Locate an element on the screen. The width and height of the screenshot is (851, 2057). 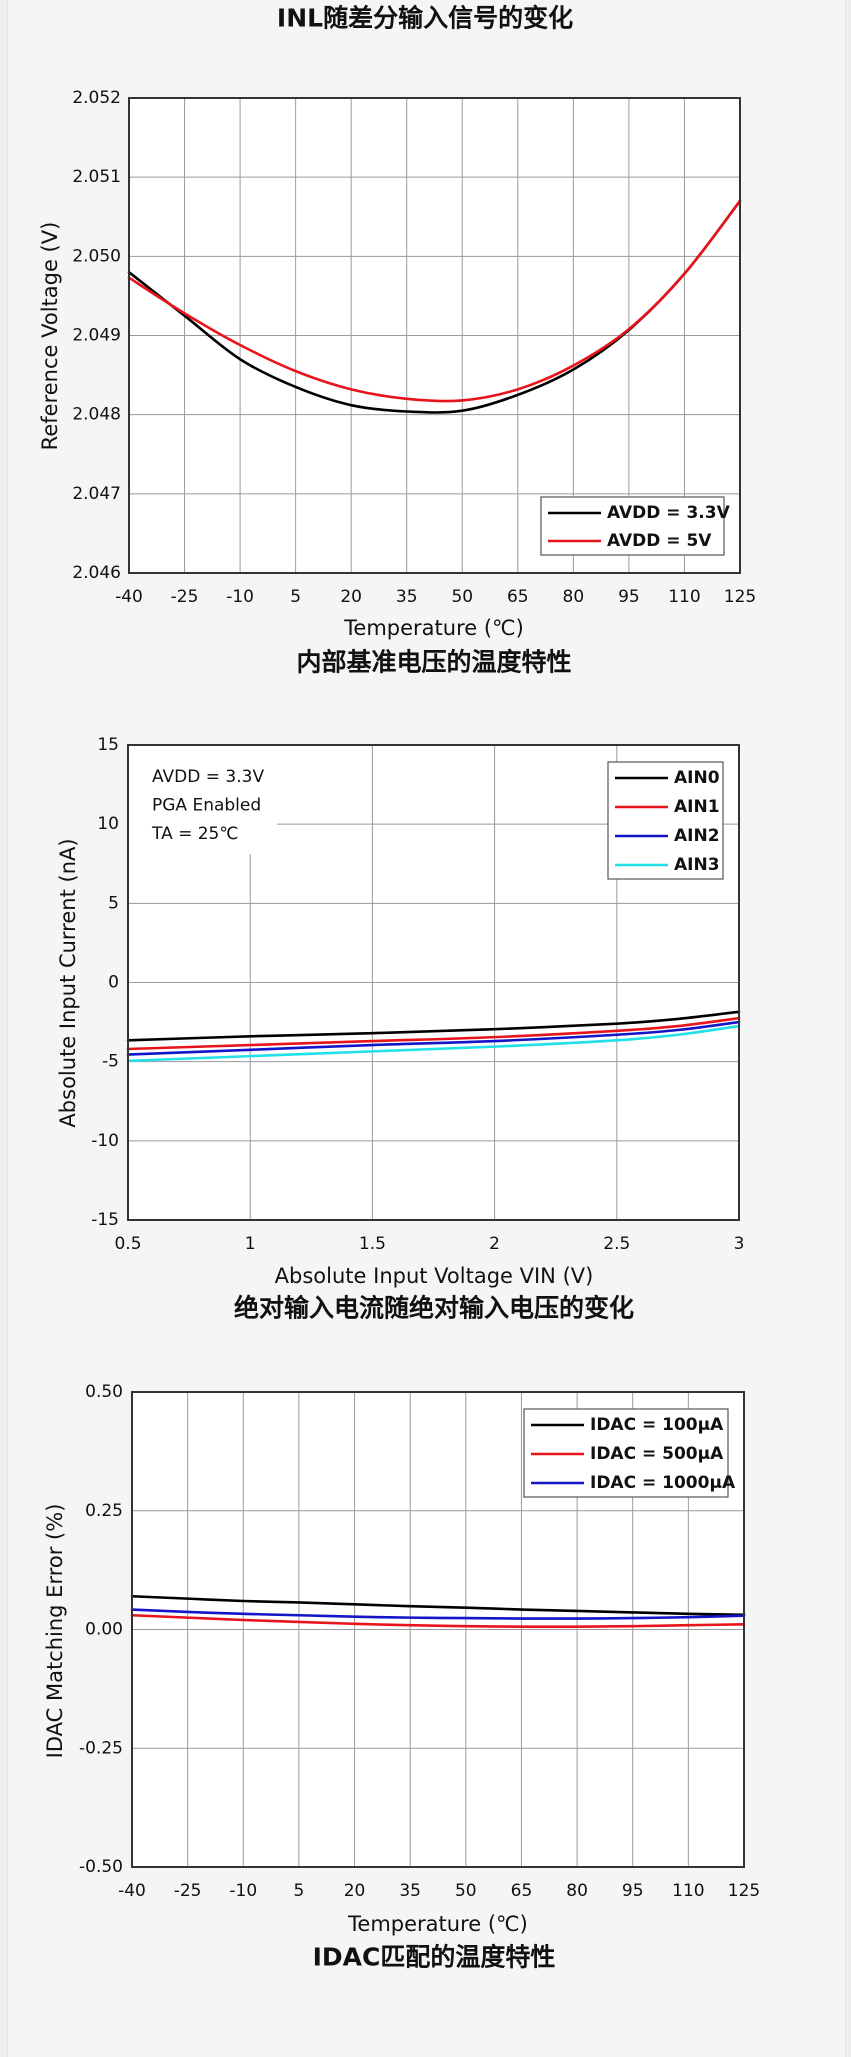
chart-1-legend: AVDD = 3.3V AVDD = 5V is located at coordinates (635, 526).